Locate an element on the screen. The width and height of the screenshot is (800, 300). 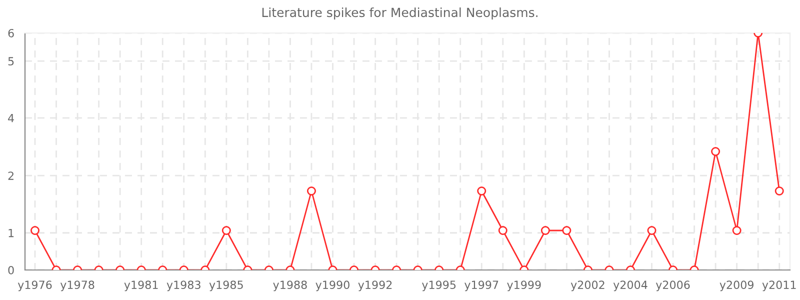
x-tick-label: y1992 is located at coordinates (375, 286).